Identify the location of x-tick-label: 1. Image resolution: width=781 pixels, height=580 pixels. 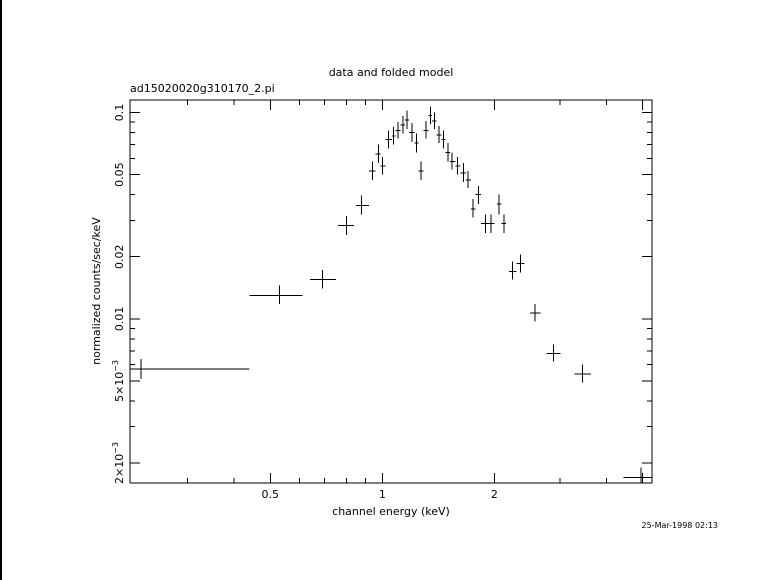
(382, 494).